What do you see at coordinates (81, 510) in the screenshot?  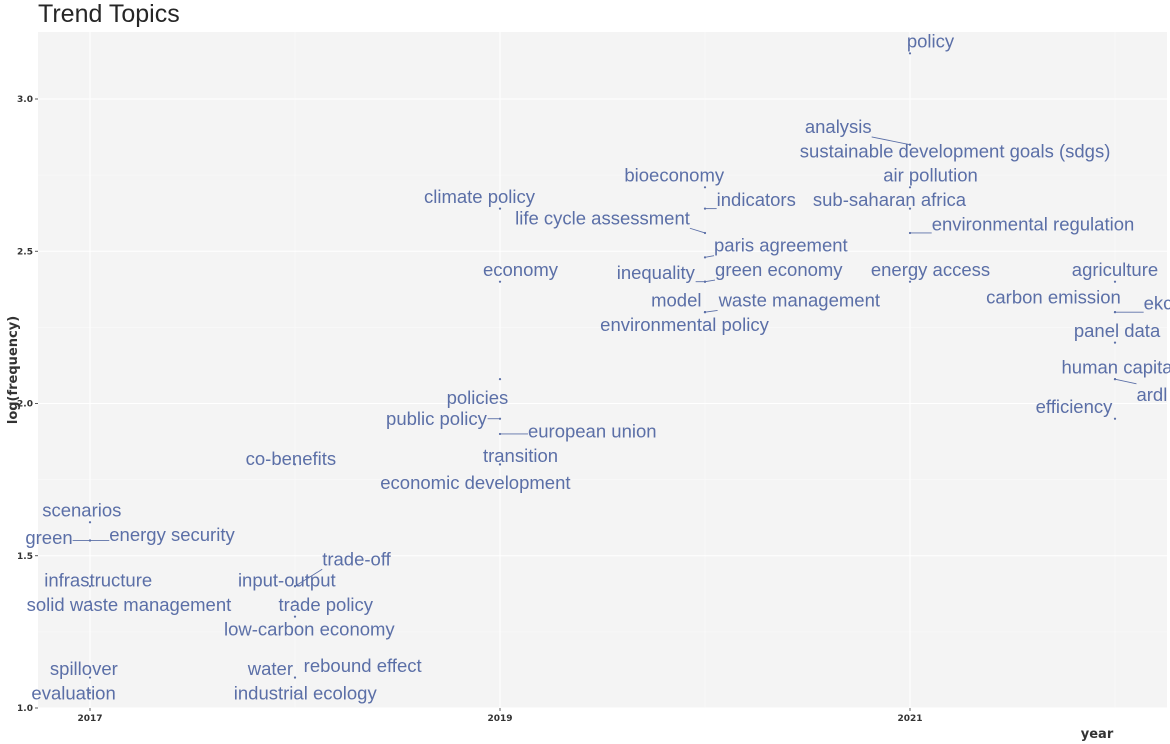 I see `keyword-label-scenarios: scenarios` at bounding box center [81, 510].